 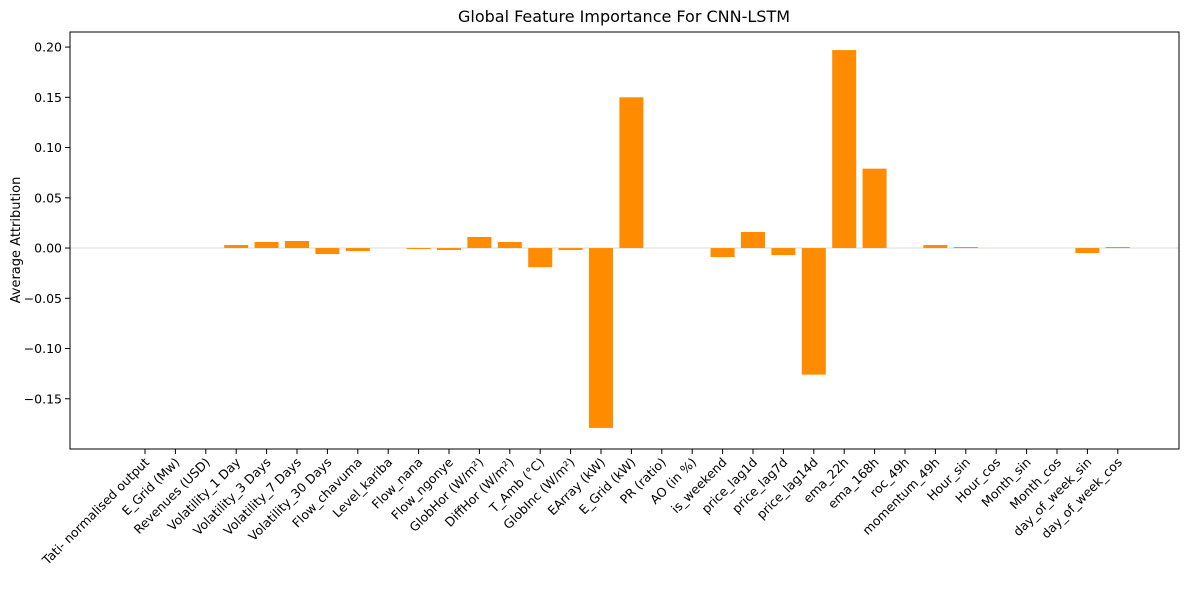 What do you see at coordinates (48, 47) in the screenshot?
I see `y-tick-label: 0.20` at bounding box center [48, 47].